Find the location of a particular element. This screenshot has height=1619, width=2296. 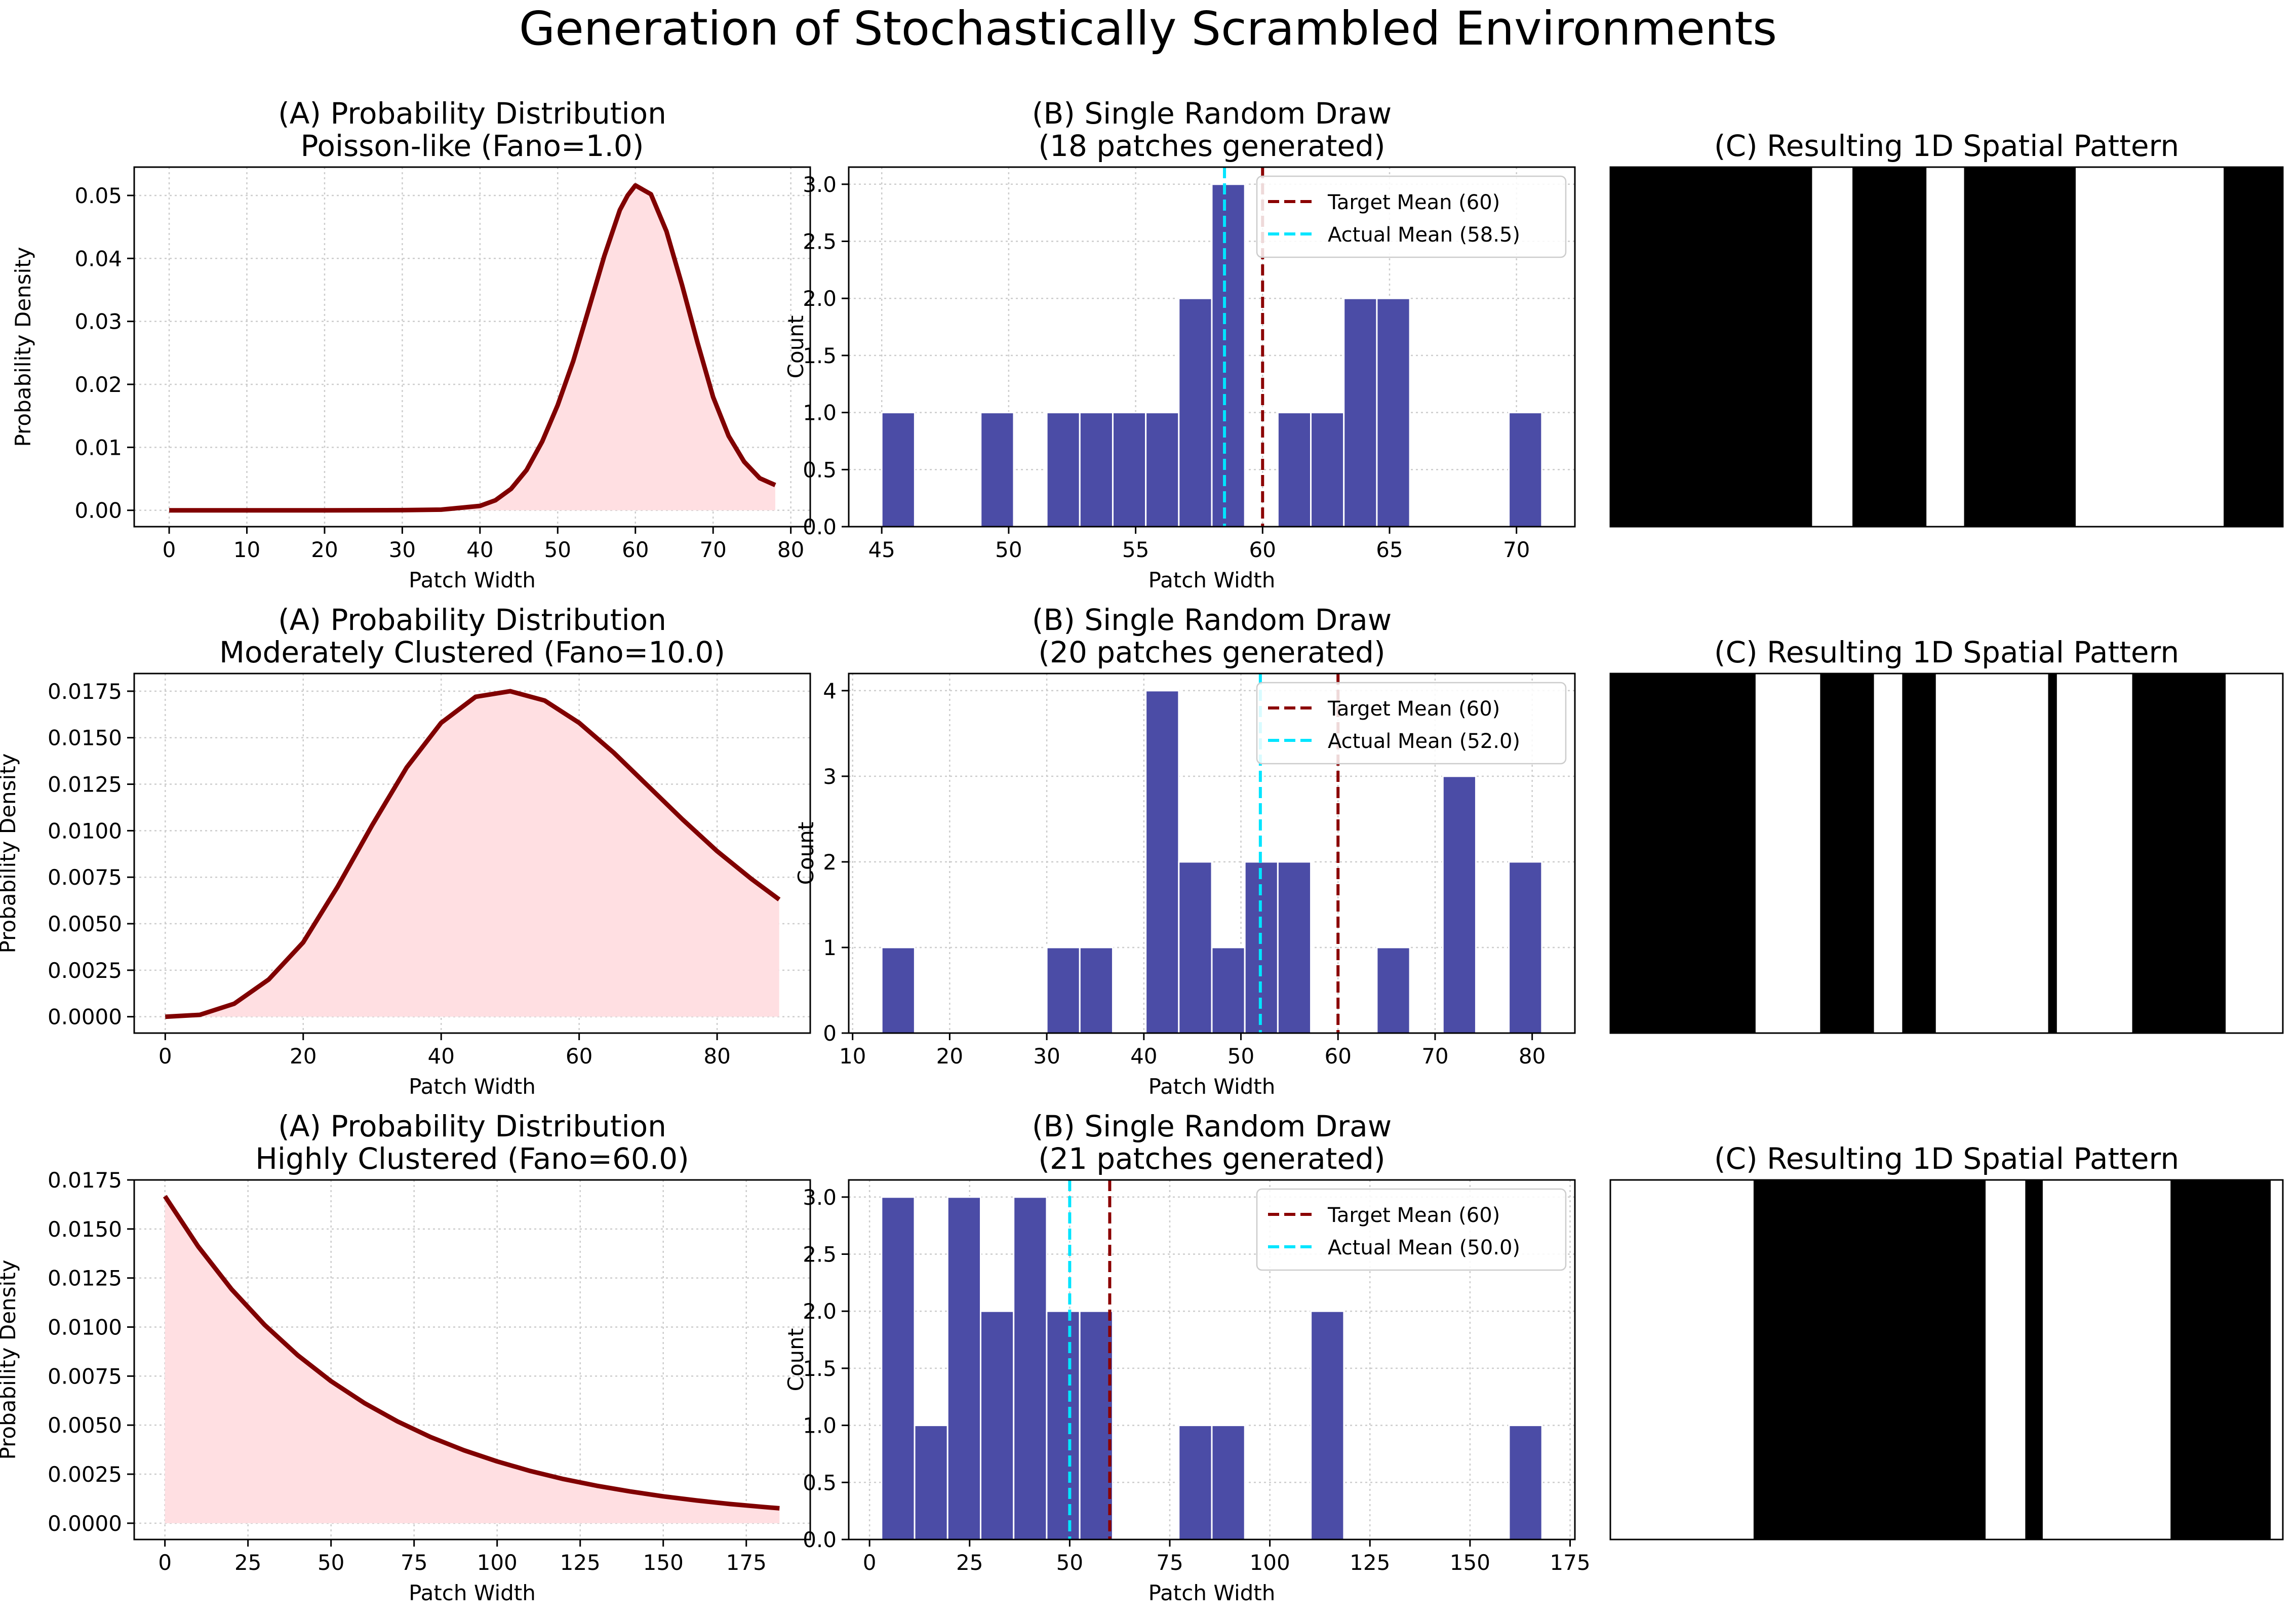

panel-title: (C) Resulting 1D Spatial Pattern is located at coordinates (1946, 652).